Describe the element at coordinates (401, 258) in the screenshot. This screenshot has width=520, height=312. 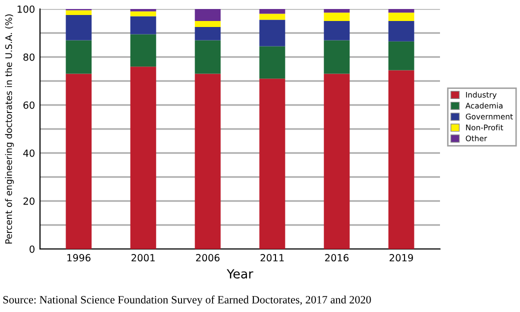
I see `x-tick-label: 2019` at that location.